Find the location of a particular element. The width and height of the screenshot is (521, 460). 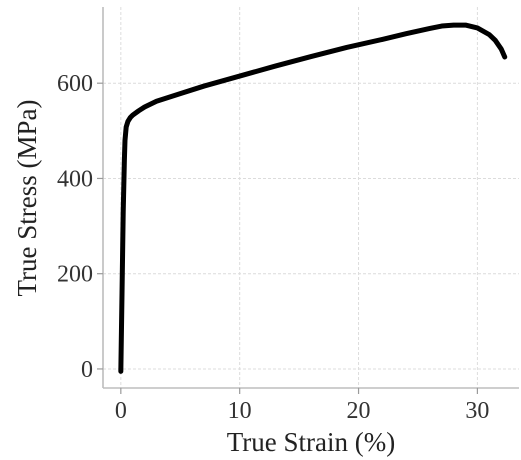

y-tick-label: 200 is located at coordinates (75, 275).